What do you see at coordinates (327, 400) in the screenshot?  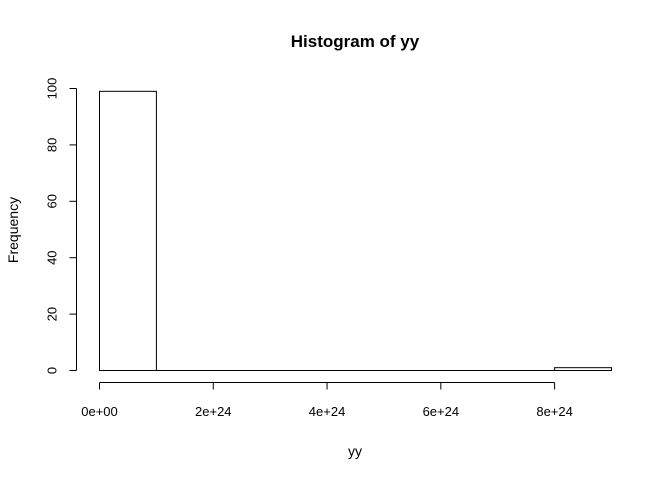 I see `x-axis: 0e+00 2e+24 4e+24 6e+24 8e+24` at bounding box center [327, 400].